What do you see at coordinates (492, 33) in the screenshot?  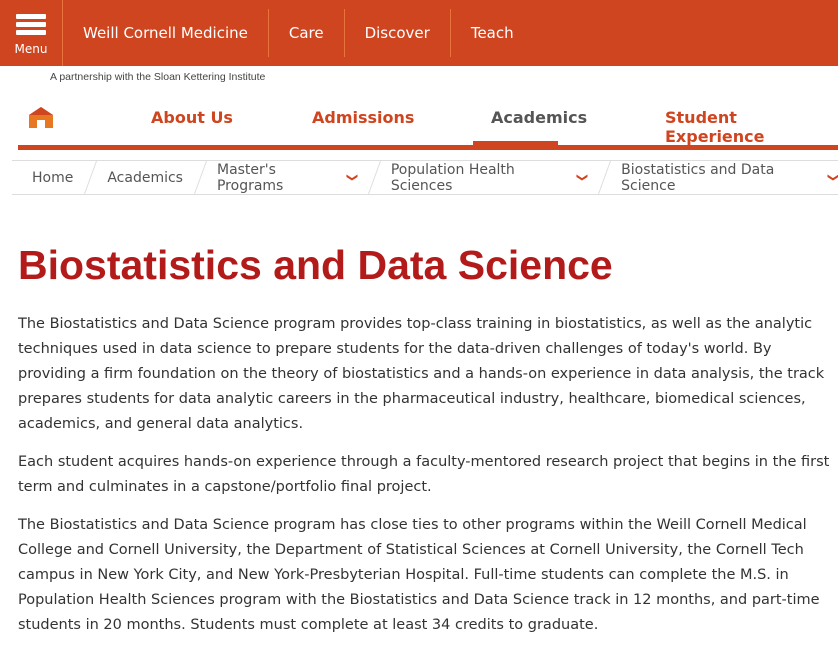 I see `top-link-teach: Teach` at bounding box center [492, 33].